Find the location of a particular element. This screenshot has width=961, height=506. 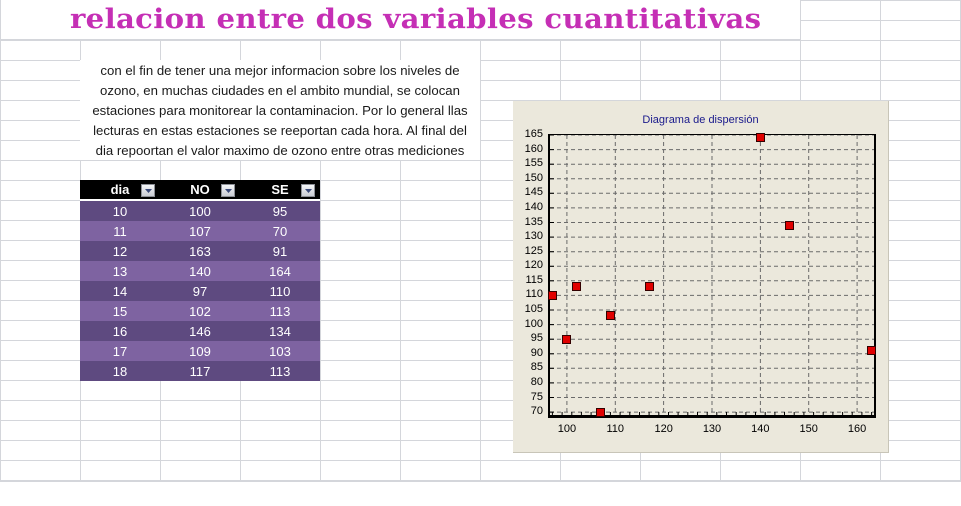

description-cell is located at coordinates (280, 110).